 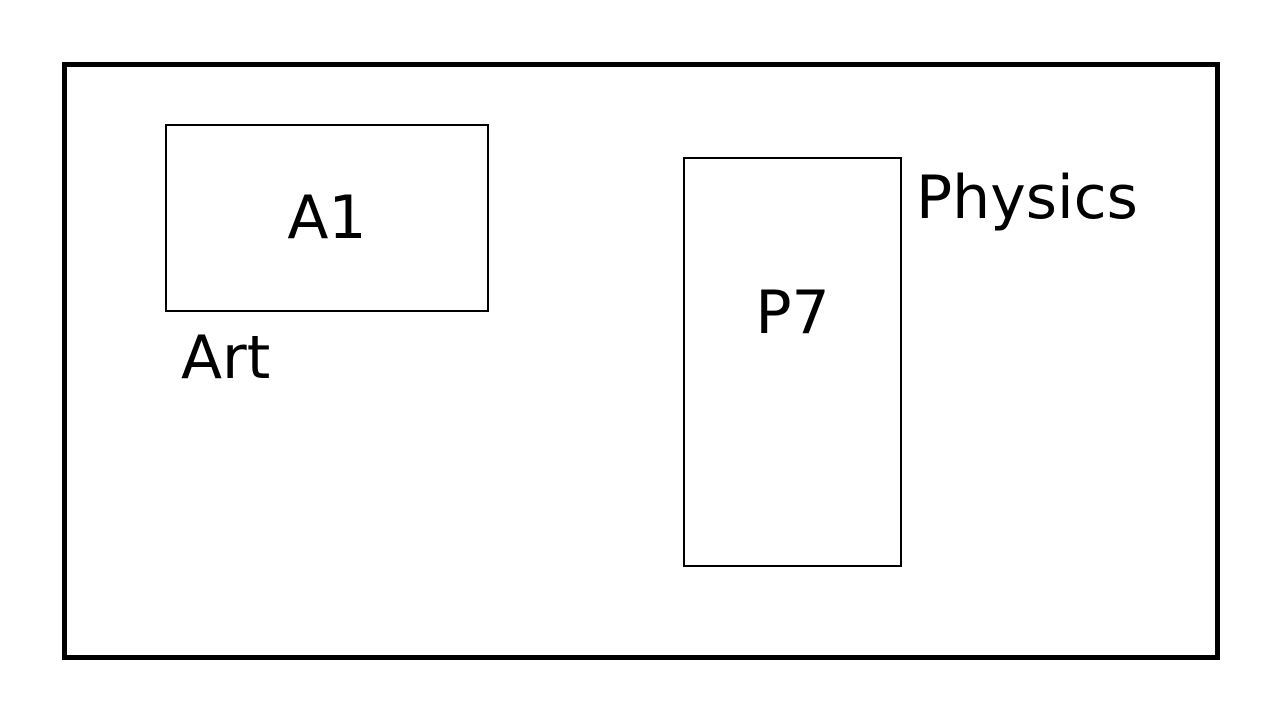 I want to click on room-a1-code: A1, so click(x=327, y=218).